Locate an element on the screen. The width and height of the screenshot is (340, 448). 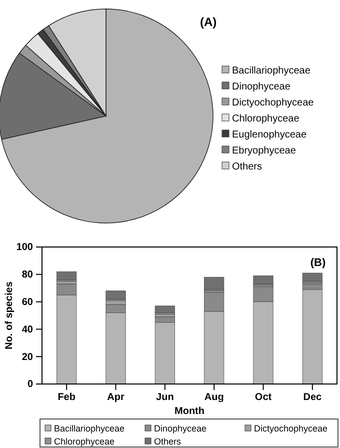
legend-label: Ebryophyceae is located at coordinates (264, 151).